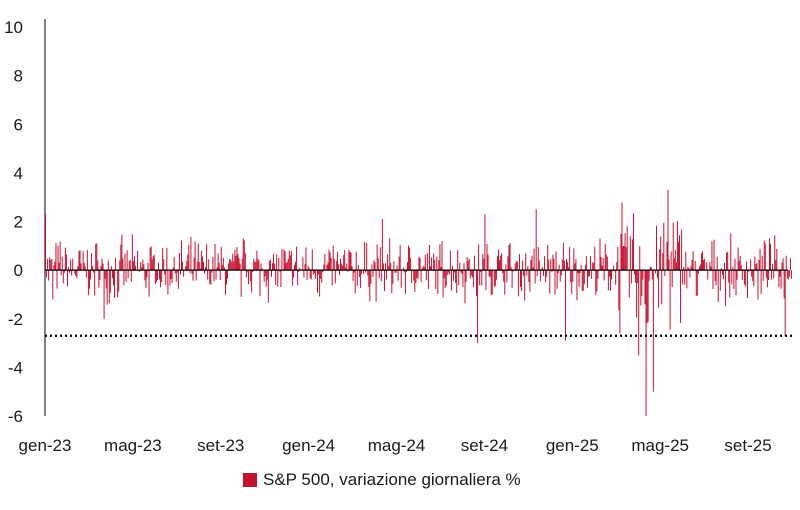 Image resolution: width=800 pixels, height=510 pixels. Describe the element at coordinates (382, 480) in the screenshot. I see `legend: S&P 500, variazione giornaliera %` at that location.